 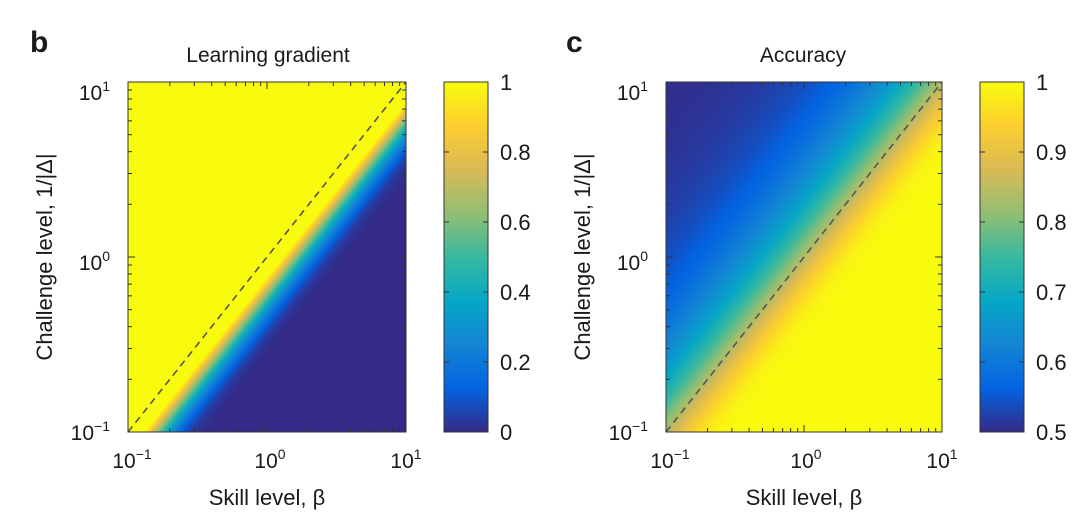 I want to click on colorbar-b-tick-label: 0.8, so click(x=515, y=152).